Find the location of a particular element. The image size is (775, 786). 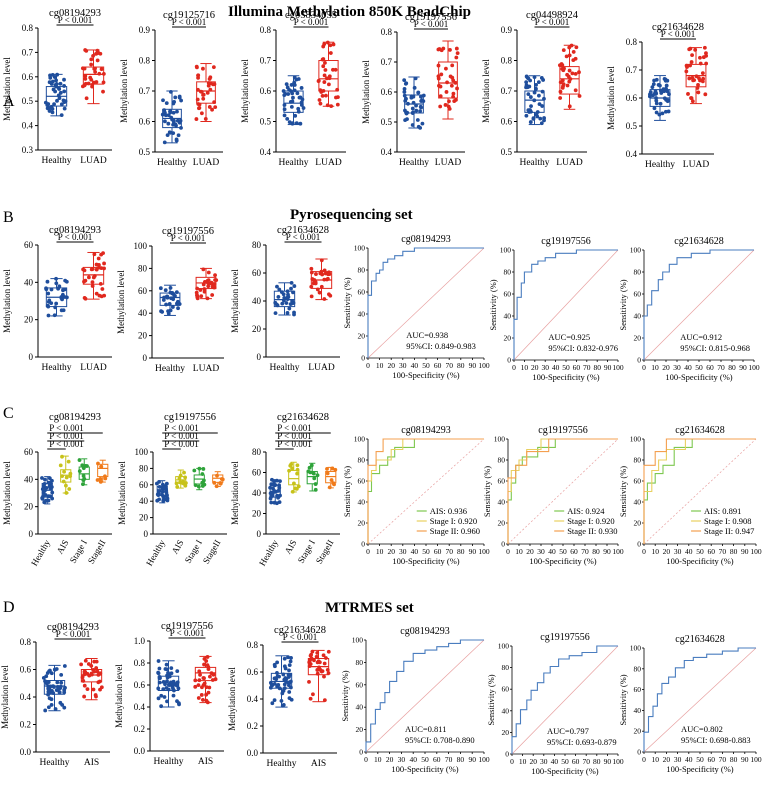

y-tick-label: 100 is located at coordinates (360, 248).